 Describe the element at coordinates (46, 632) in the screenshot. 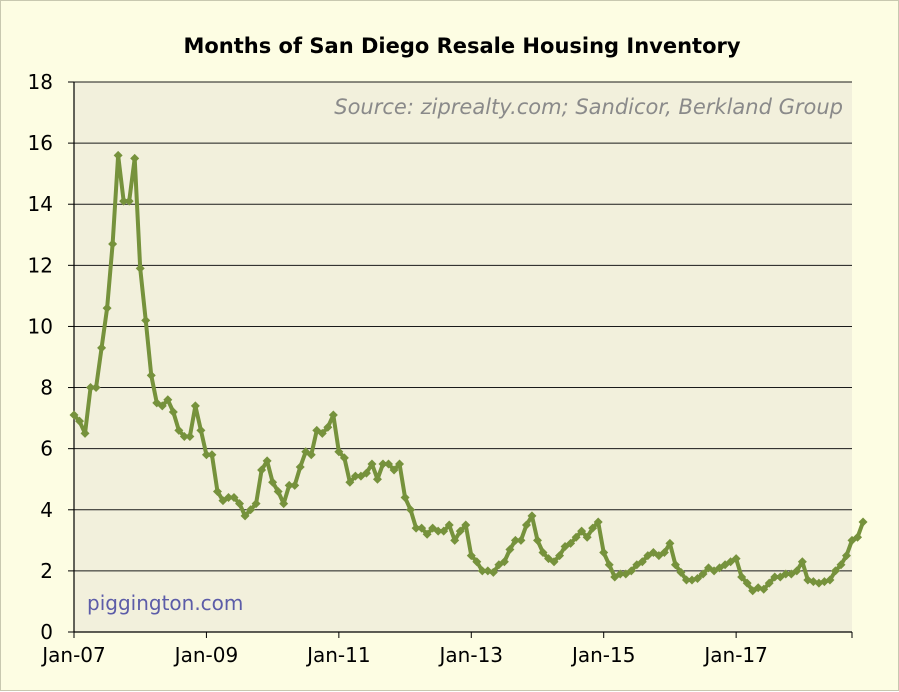

I see `y-tick-label: 0` at that location.